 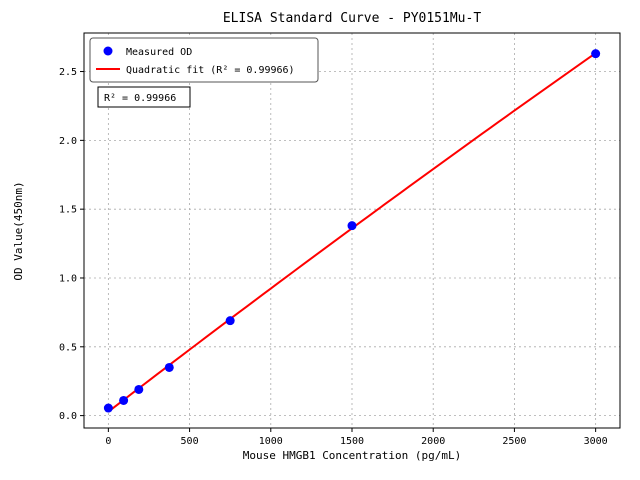 I want to click on y-tick-label: 0.0, so click(x=68, y=416).